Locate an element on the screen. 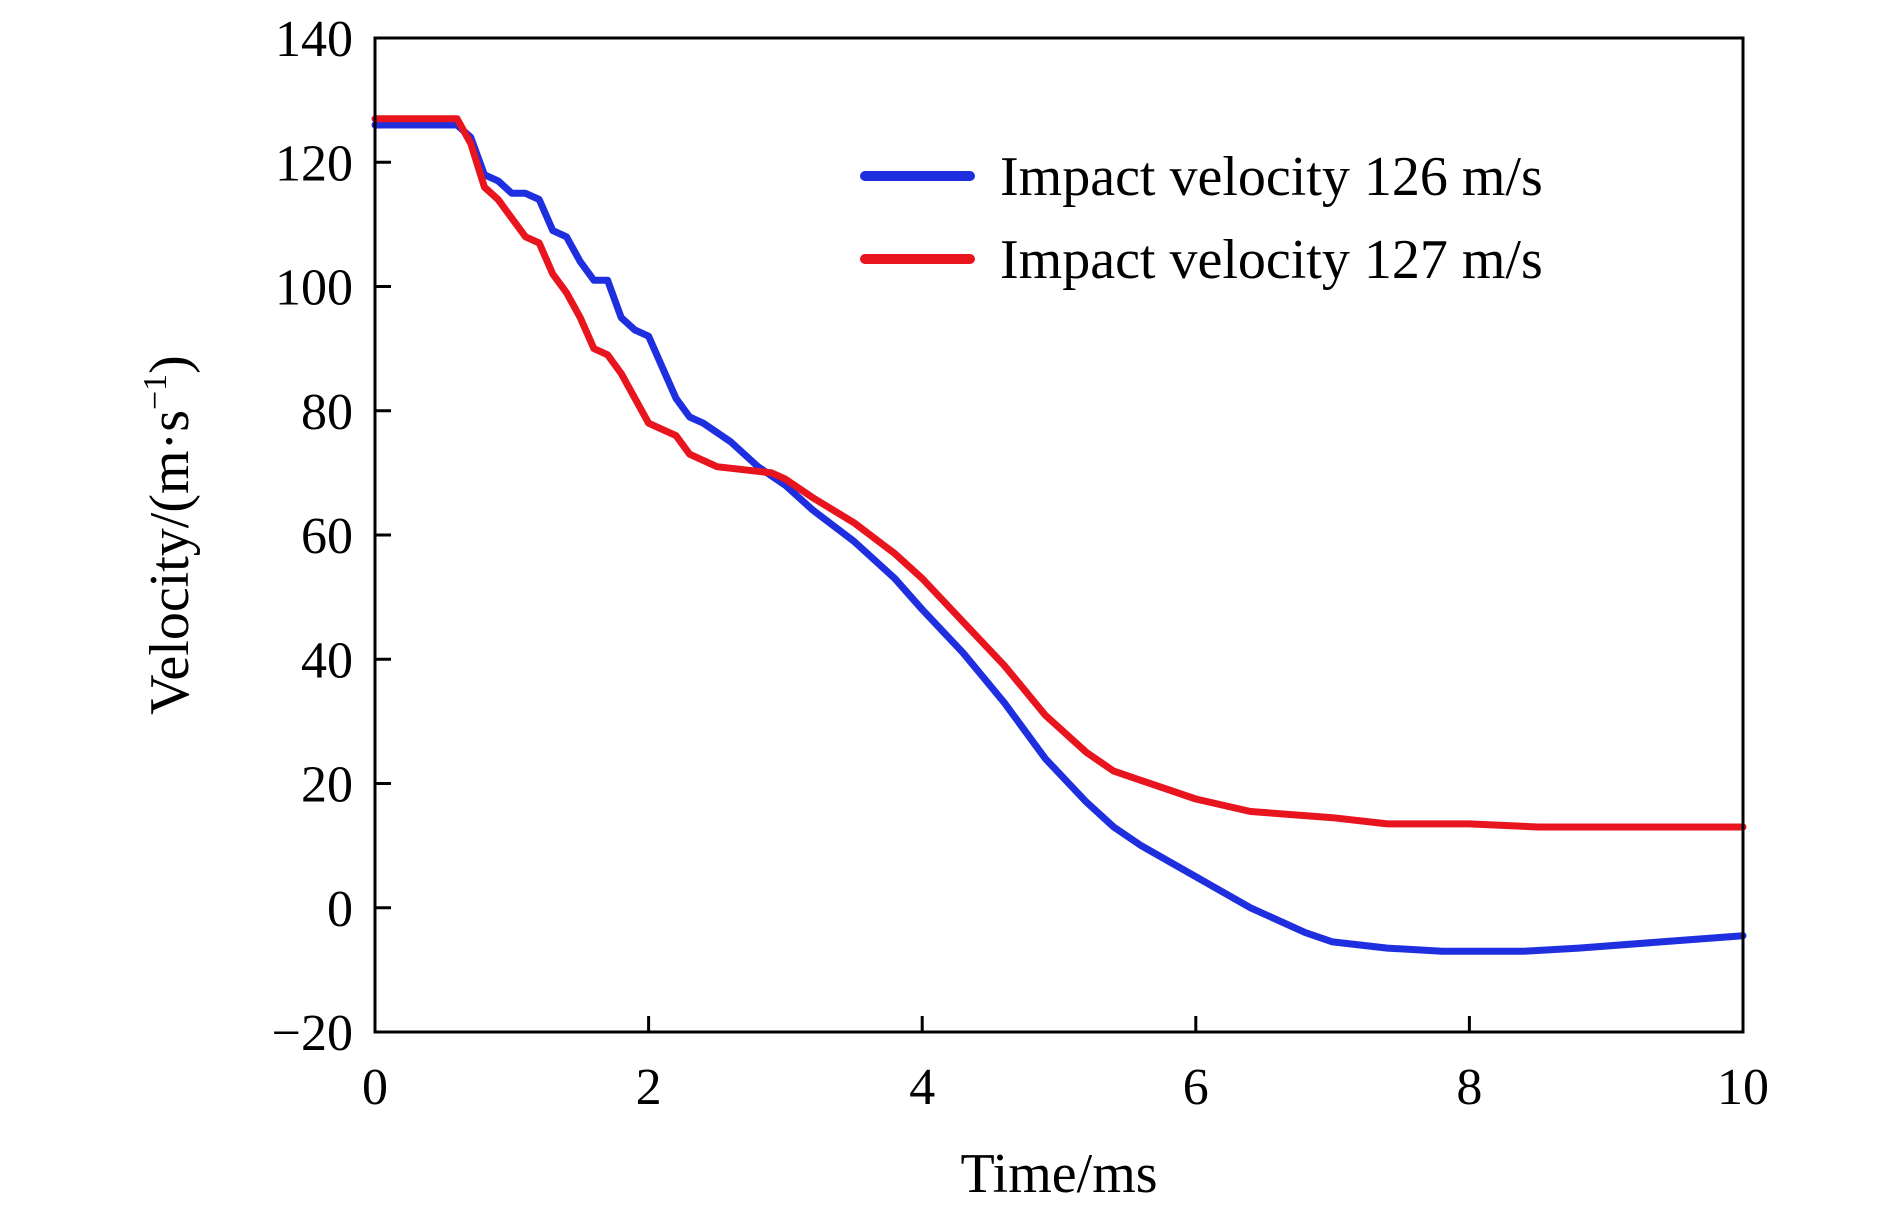  y-tick-label-8: 140 is located at coordinates (314, 39).